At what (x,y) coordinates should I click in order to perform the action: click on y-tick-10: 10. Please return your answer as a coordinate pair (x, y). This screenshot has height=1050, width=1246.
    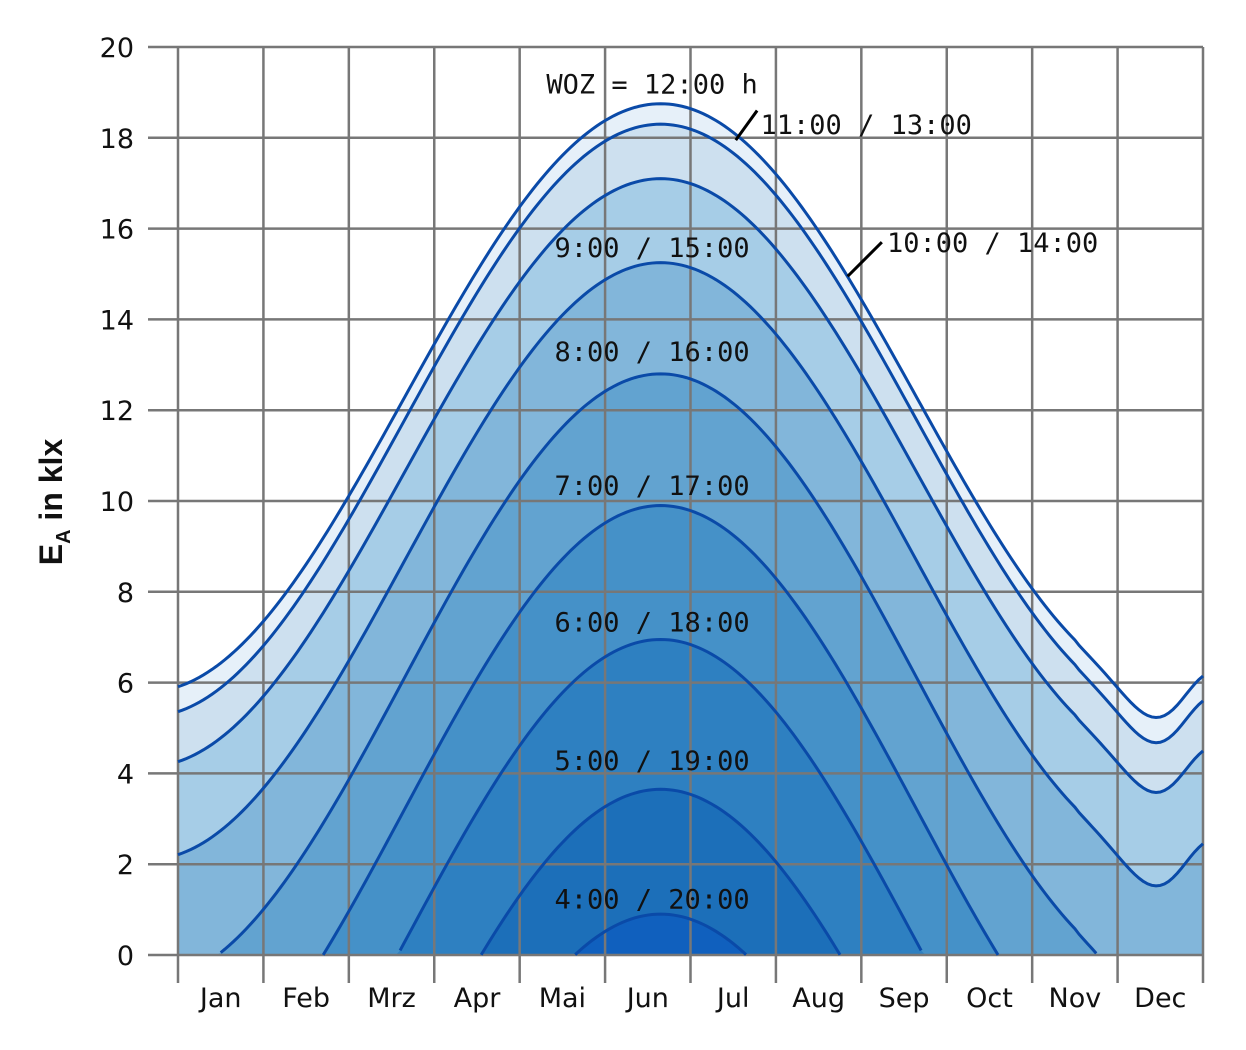
    Looking at the image, I should click on (117, 502).